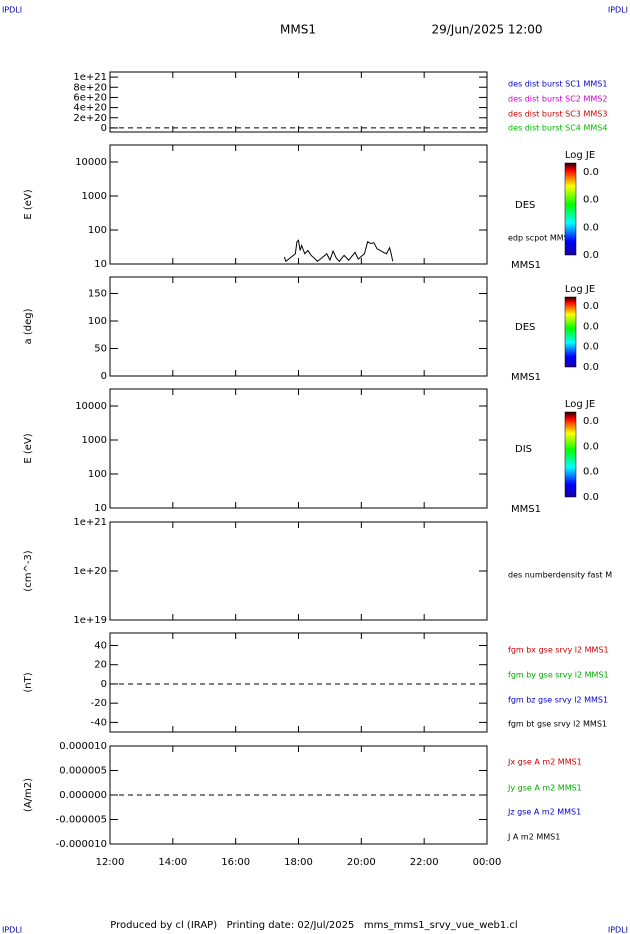  I want to click on y-tick-label: -20, so click(99, 703).